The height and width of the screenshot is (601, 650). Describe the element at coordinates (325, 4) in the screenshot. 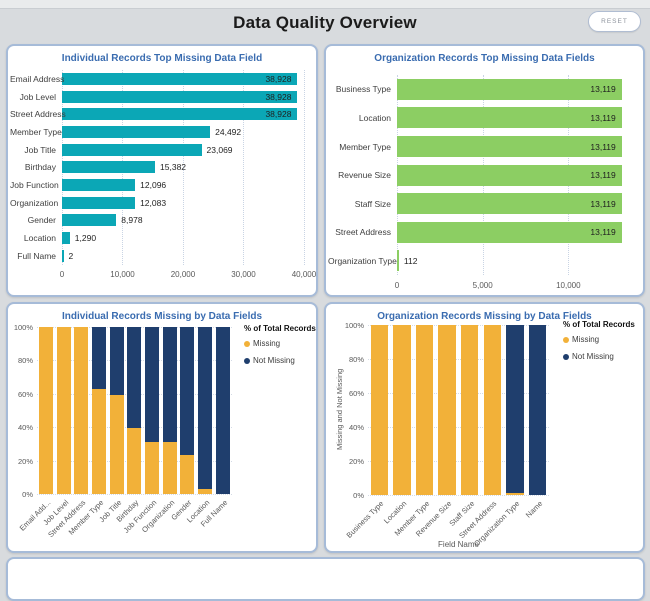

I see `window-top-strip` at that location.